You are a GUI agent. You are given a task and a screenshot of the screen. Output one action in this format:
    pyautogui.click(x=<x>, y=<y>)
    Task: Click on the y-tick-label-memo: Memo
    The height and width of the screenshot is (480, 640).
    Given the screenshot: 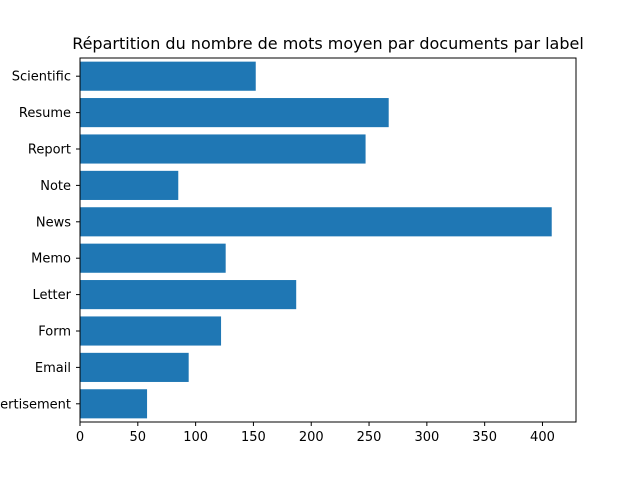 What is the action you would take?
    pyautogui.click(x=51, y=259)
    